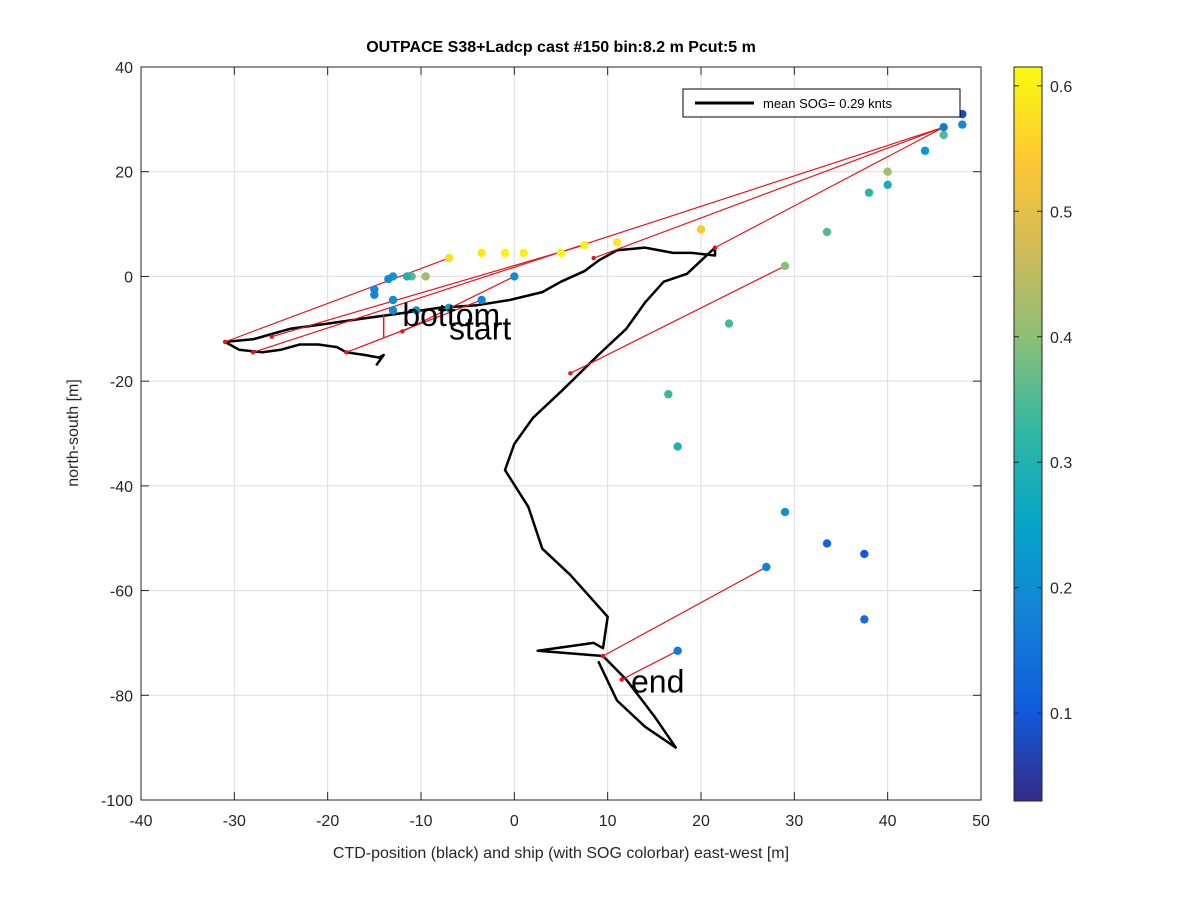 The height and width of the screenshot is (900, 1200). What do you see at coordinates (827, 103) in the screenshot?
I see `legend-entry: mean SOG= 0.29 knts` at bounding box center [827, 103].